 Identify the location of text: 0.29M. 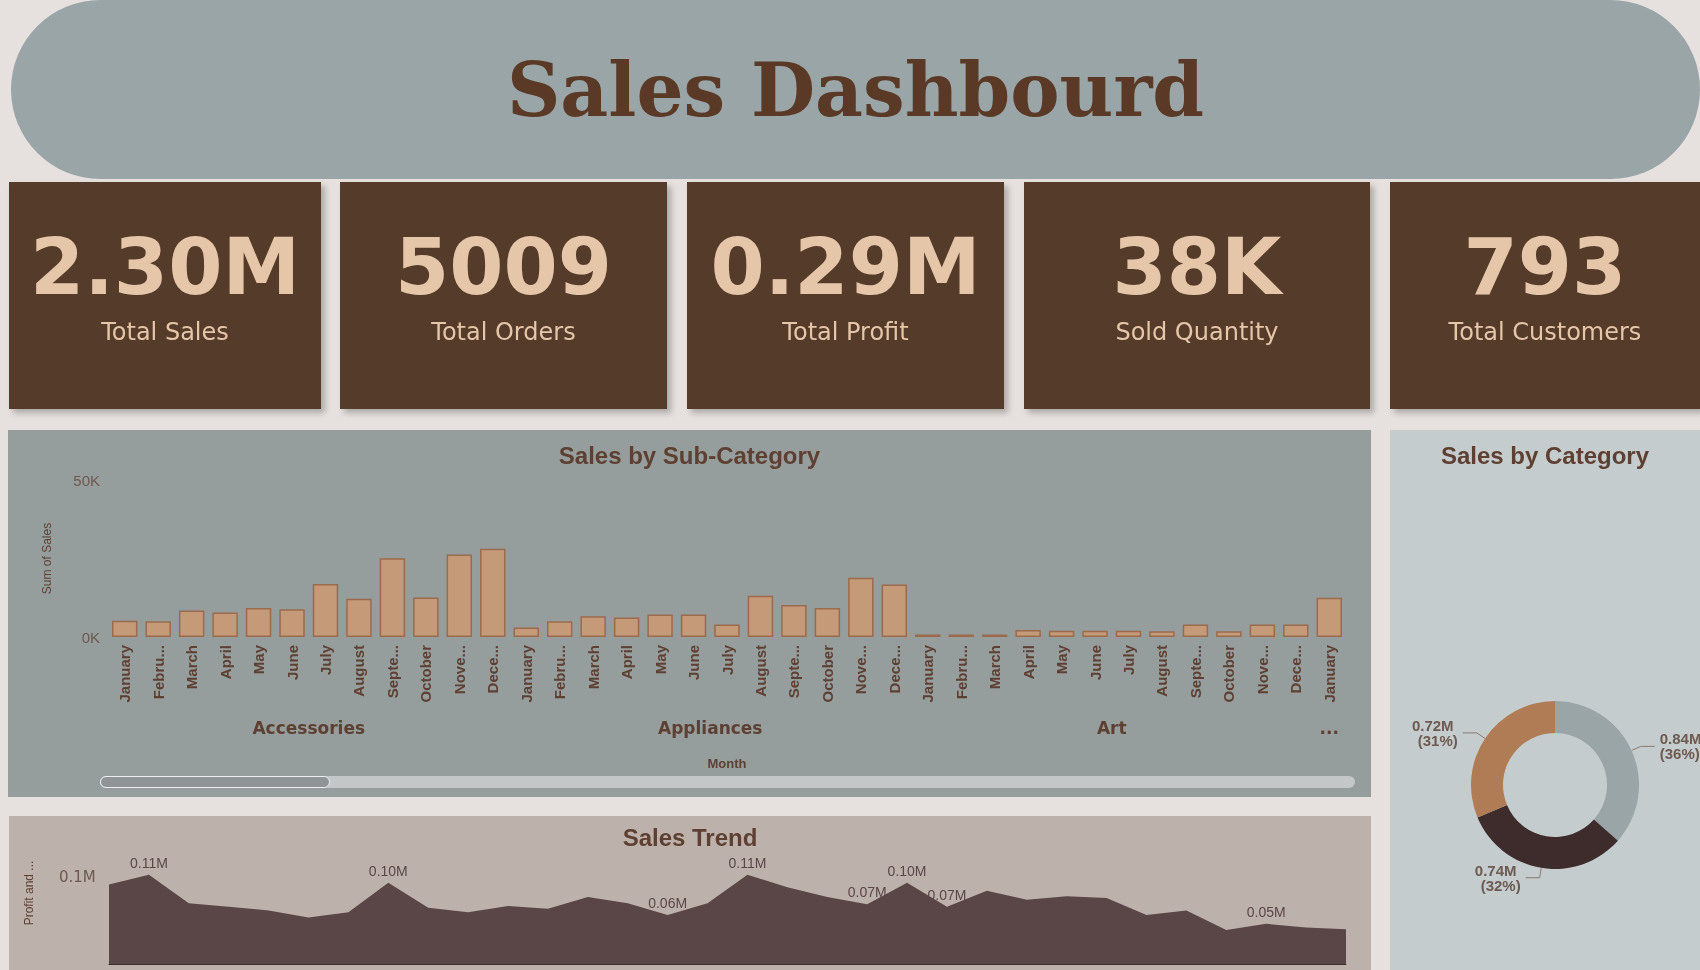
(845, 267).